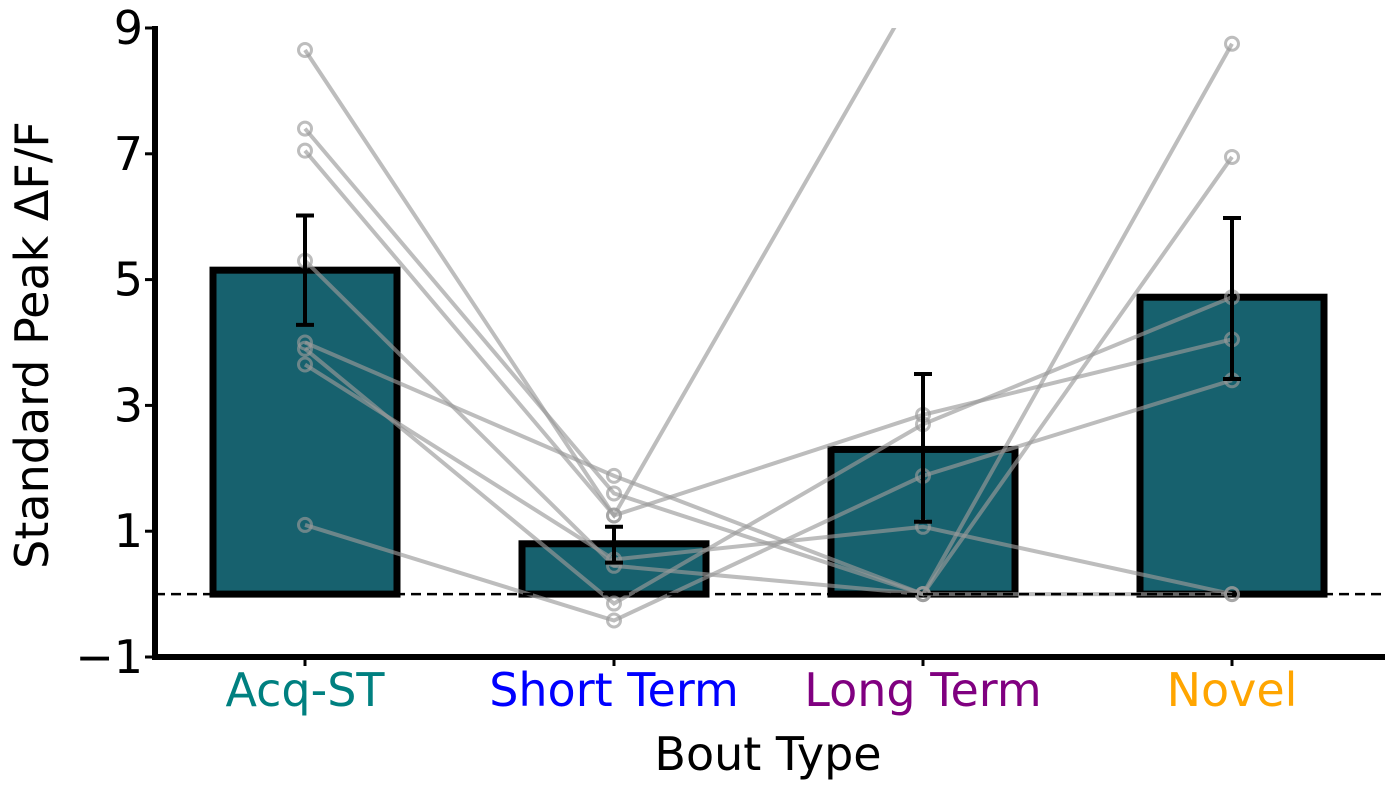  I want to click on y-tick-label-0: −1, so click(109, 657).